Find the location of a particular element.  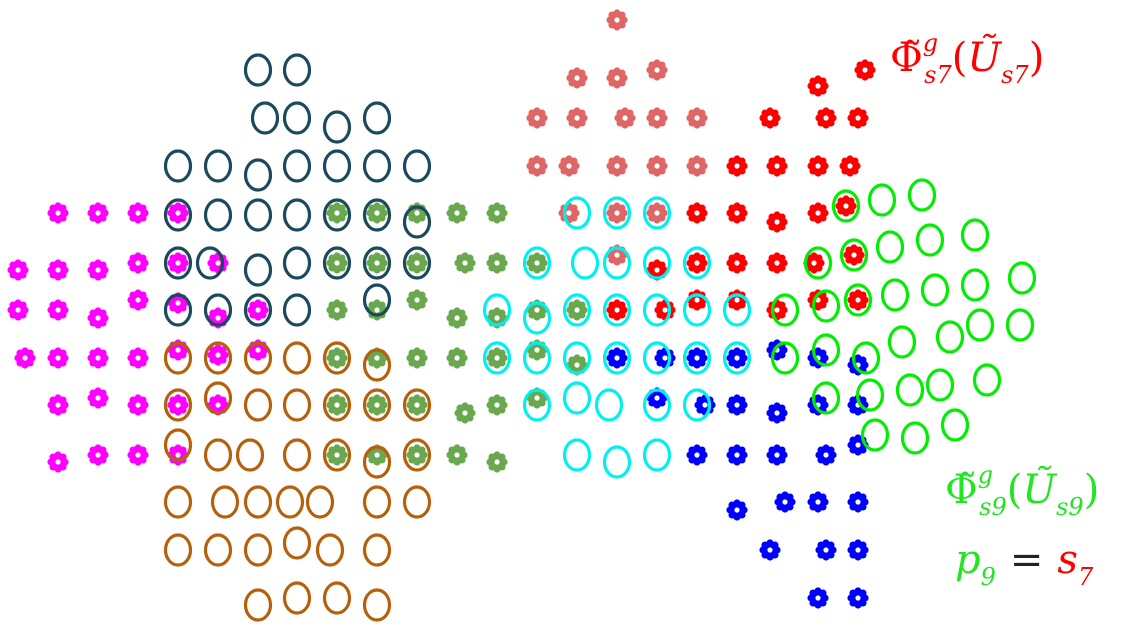

subscript: s9 is located at coordinates (993, 507).